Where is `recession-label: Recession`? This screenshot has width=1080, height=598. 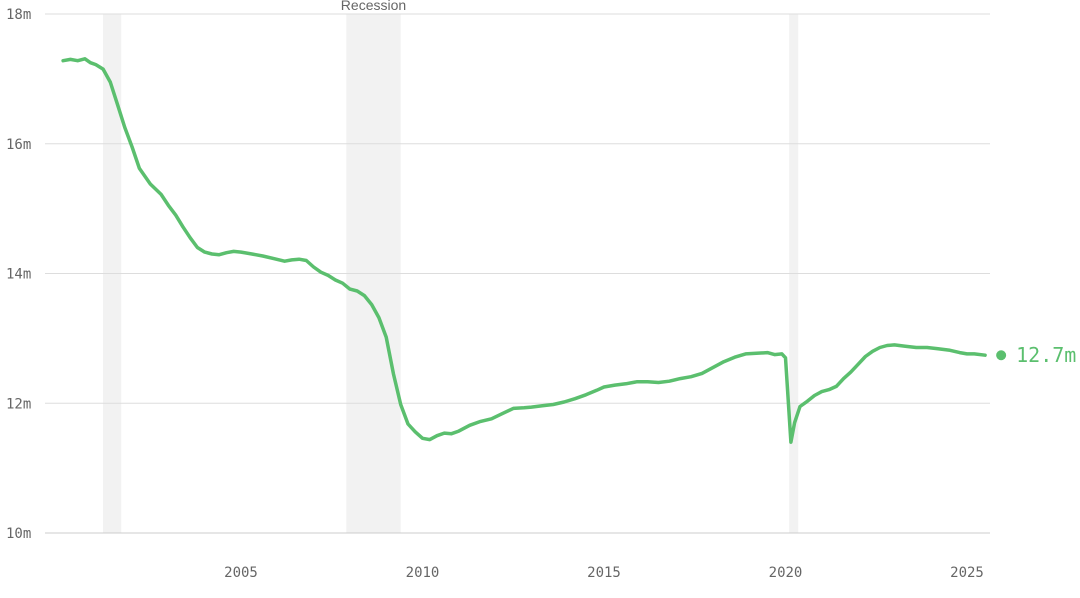 recession-label: Recession is located at coordinates (373, 6).